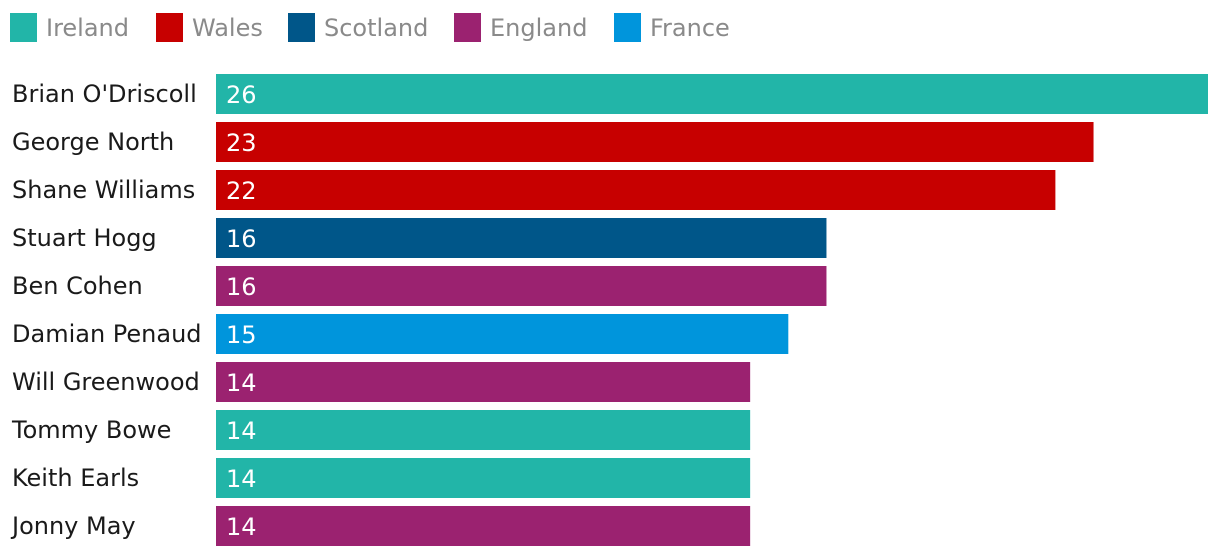 The width and height of the screenshot is (1220, 558). What do you see at coordinates (106, 382) in the screenshot?
I see `category-label-will-greenwood: Will Greenwood` at bounding box center [106, 382].